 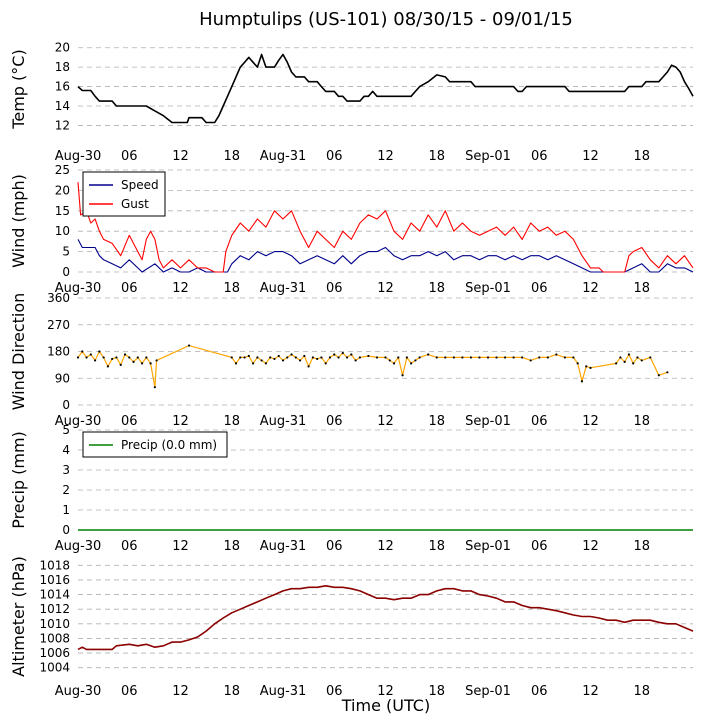 I want to click on precip-ylabel: Precip (mm), so click(x=18, y=480).